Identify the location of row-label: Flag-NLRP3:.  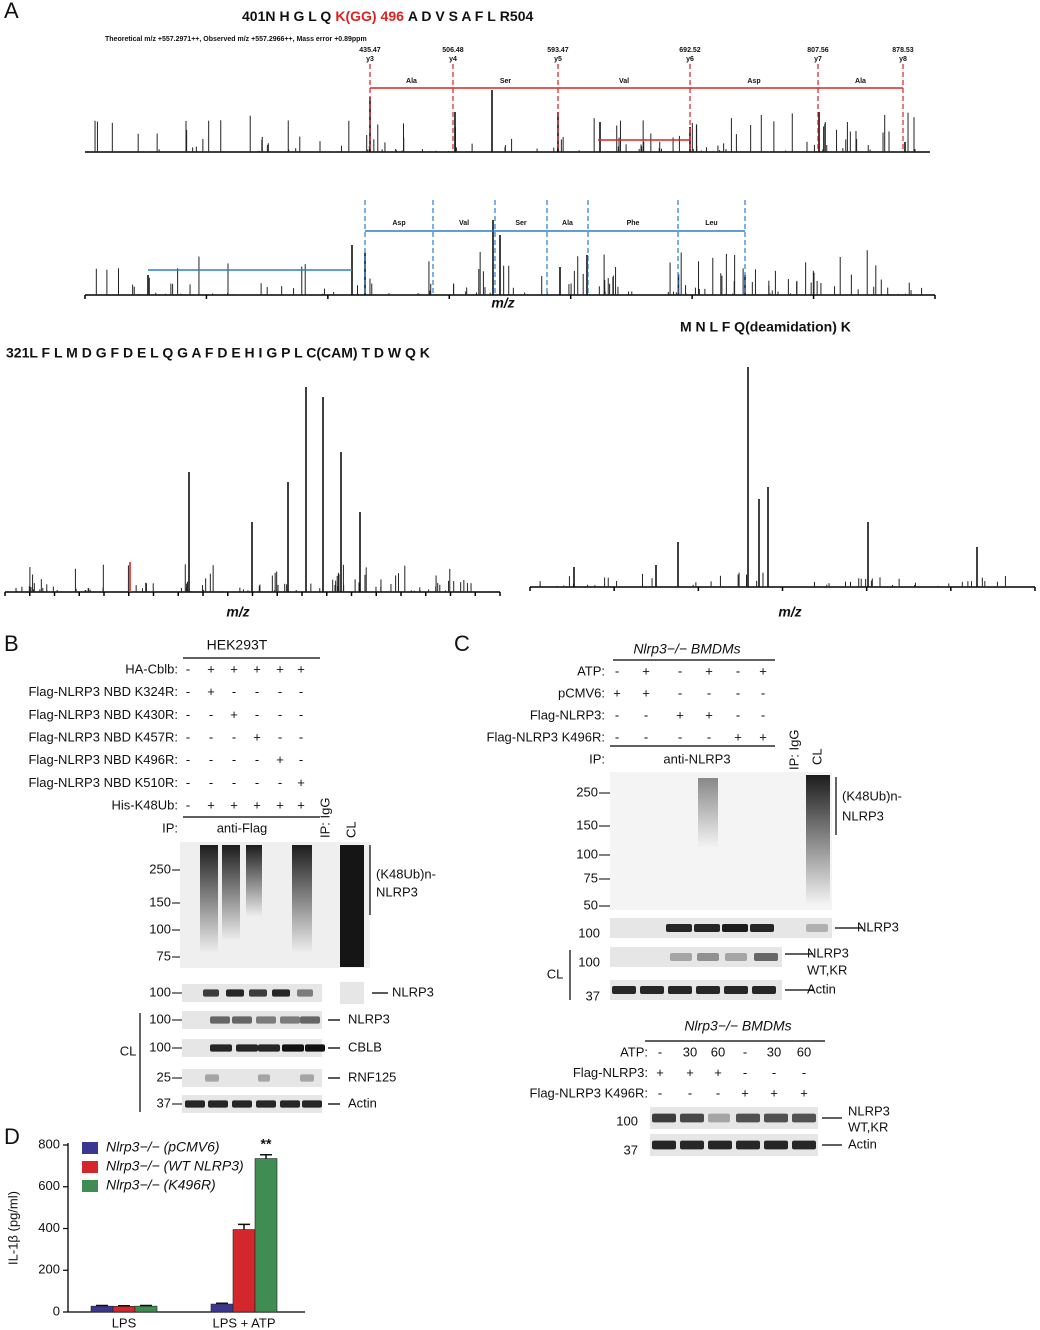
(610, 1072).